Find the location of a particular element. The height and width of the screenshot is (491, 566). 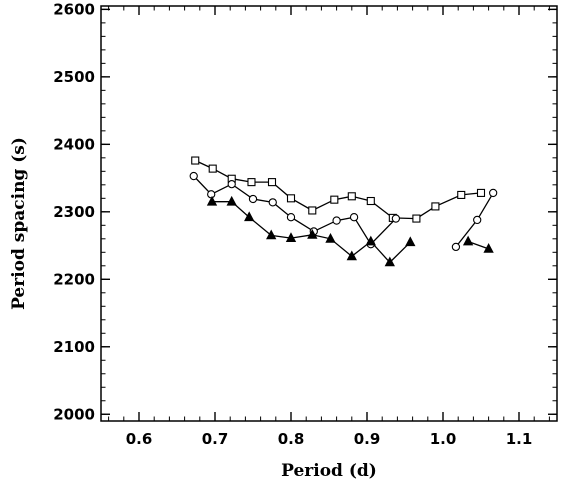

x-tick-label: 0.7 is located at coordinates (215, 439).